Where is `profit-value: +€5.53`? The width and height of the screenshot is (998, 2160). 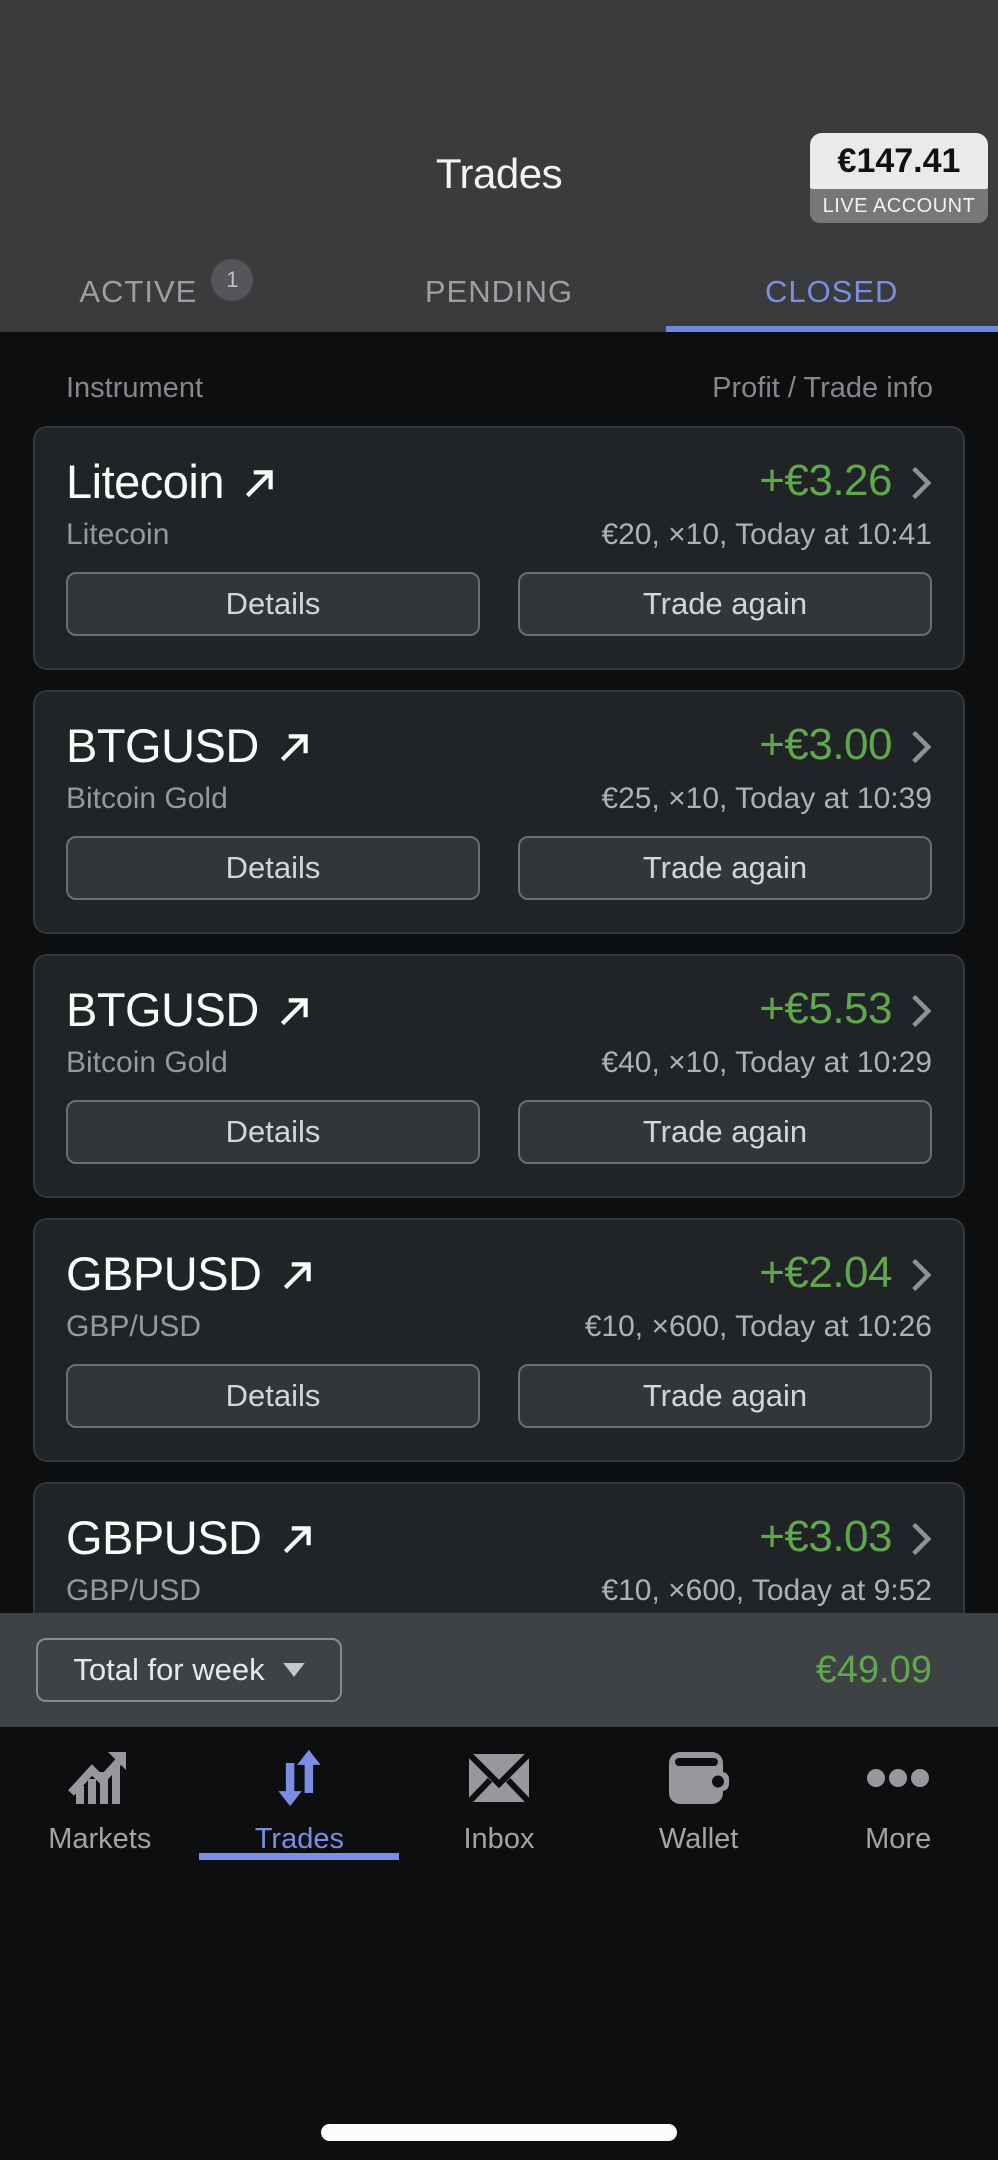 profit-value: +€5.53 is located at coordinates (825, 1008).